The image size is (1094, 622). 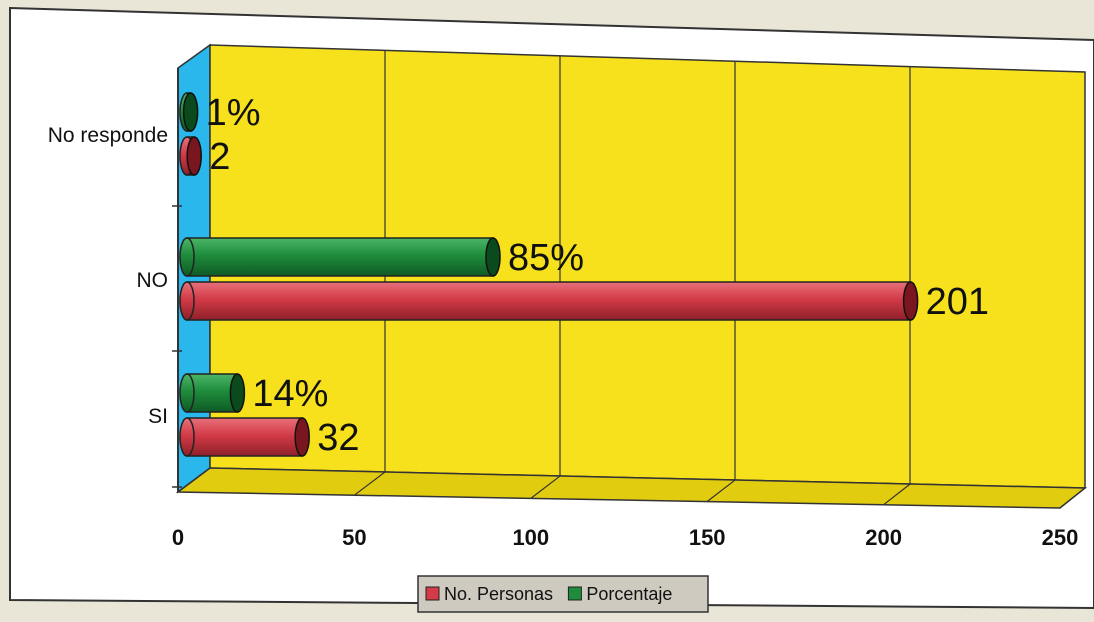 What do you see at coordinates (546, 258) in the screenshot?
I see `data-label: 85%` at bounding box center [546, 258].